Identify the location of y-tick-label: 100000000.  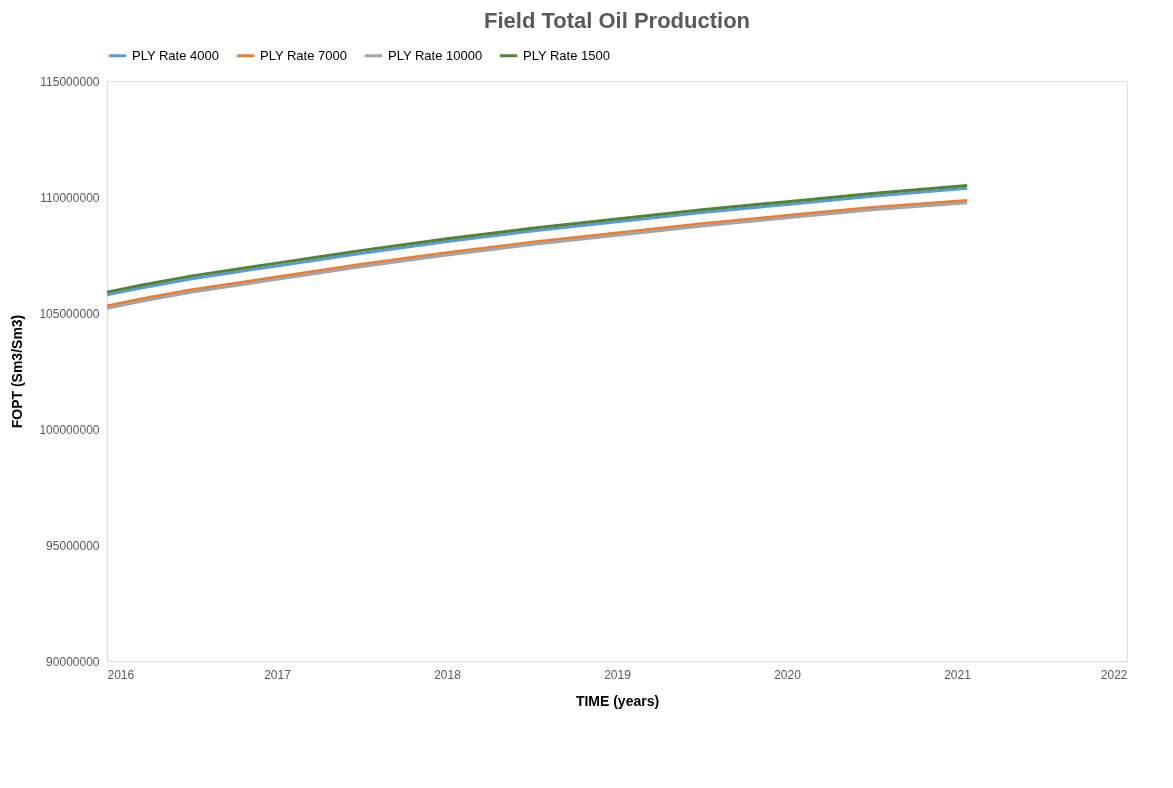
(69, 429).